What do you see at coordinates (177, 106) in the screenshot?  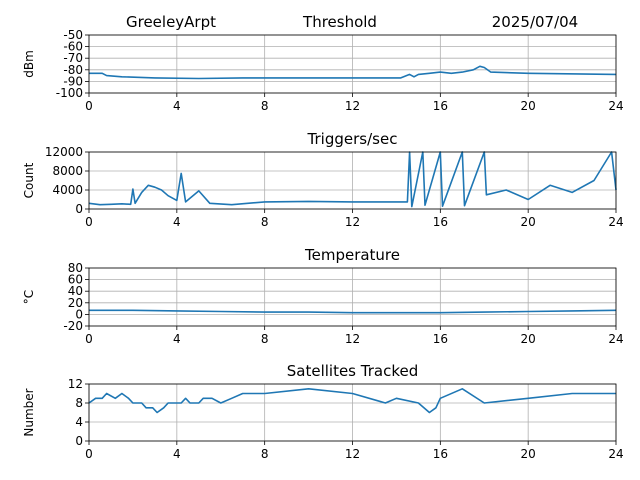 I see `threshold-xtick-label: 4` at bounding box center [177, 106].